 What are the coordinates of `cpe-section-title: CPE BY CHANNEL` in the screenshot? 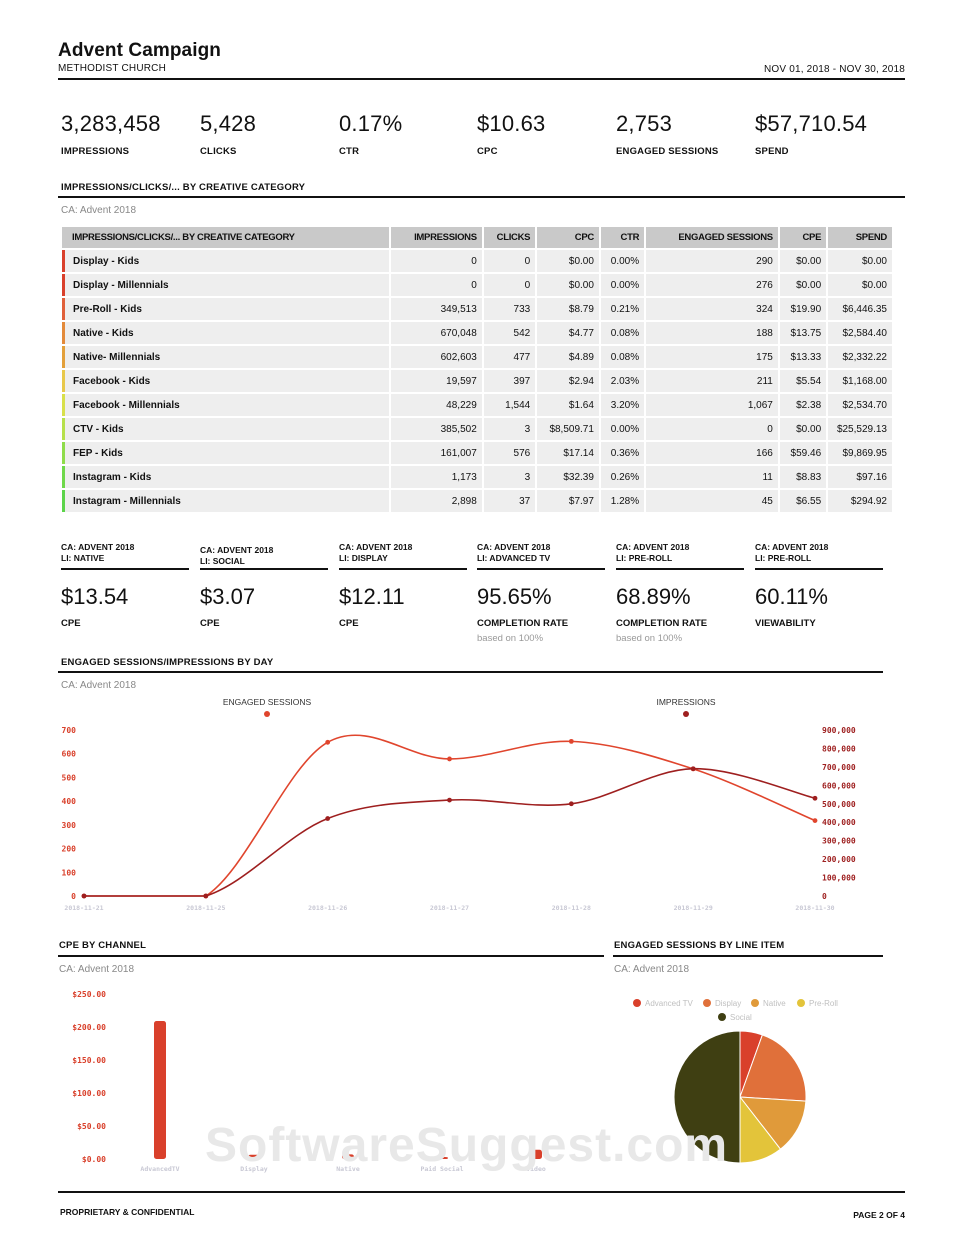 It's located at (103, 945).